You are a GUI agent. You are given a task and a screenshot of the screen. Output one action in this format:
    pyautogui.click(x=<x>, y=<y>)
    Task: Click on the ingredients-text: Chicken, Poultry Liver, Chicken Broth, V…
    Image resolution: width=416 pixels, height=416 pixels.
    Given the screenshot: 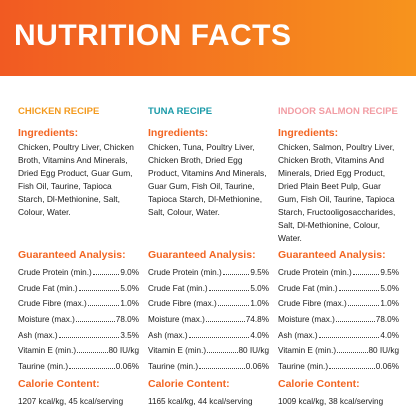 What is the action you would take?
    pyautogui.click(x=76, y=179)
    